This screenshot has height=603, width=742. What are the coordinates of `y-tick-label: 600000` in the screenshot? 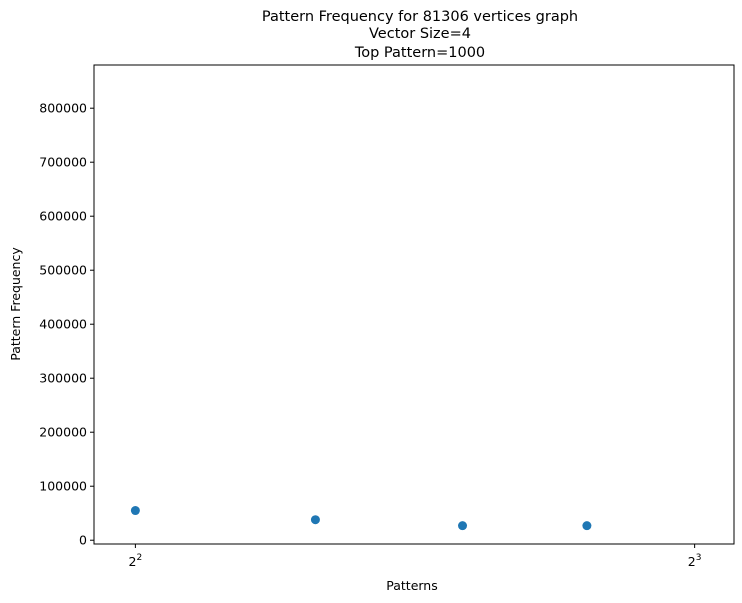 It's located at (63, 216).